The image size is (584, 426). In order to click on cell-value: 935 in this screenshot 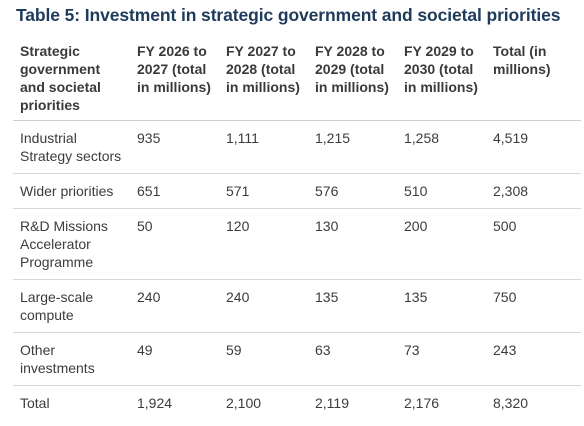, I will do `click(174, 147)`.